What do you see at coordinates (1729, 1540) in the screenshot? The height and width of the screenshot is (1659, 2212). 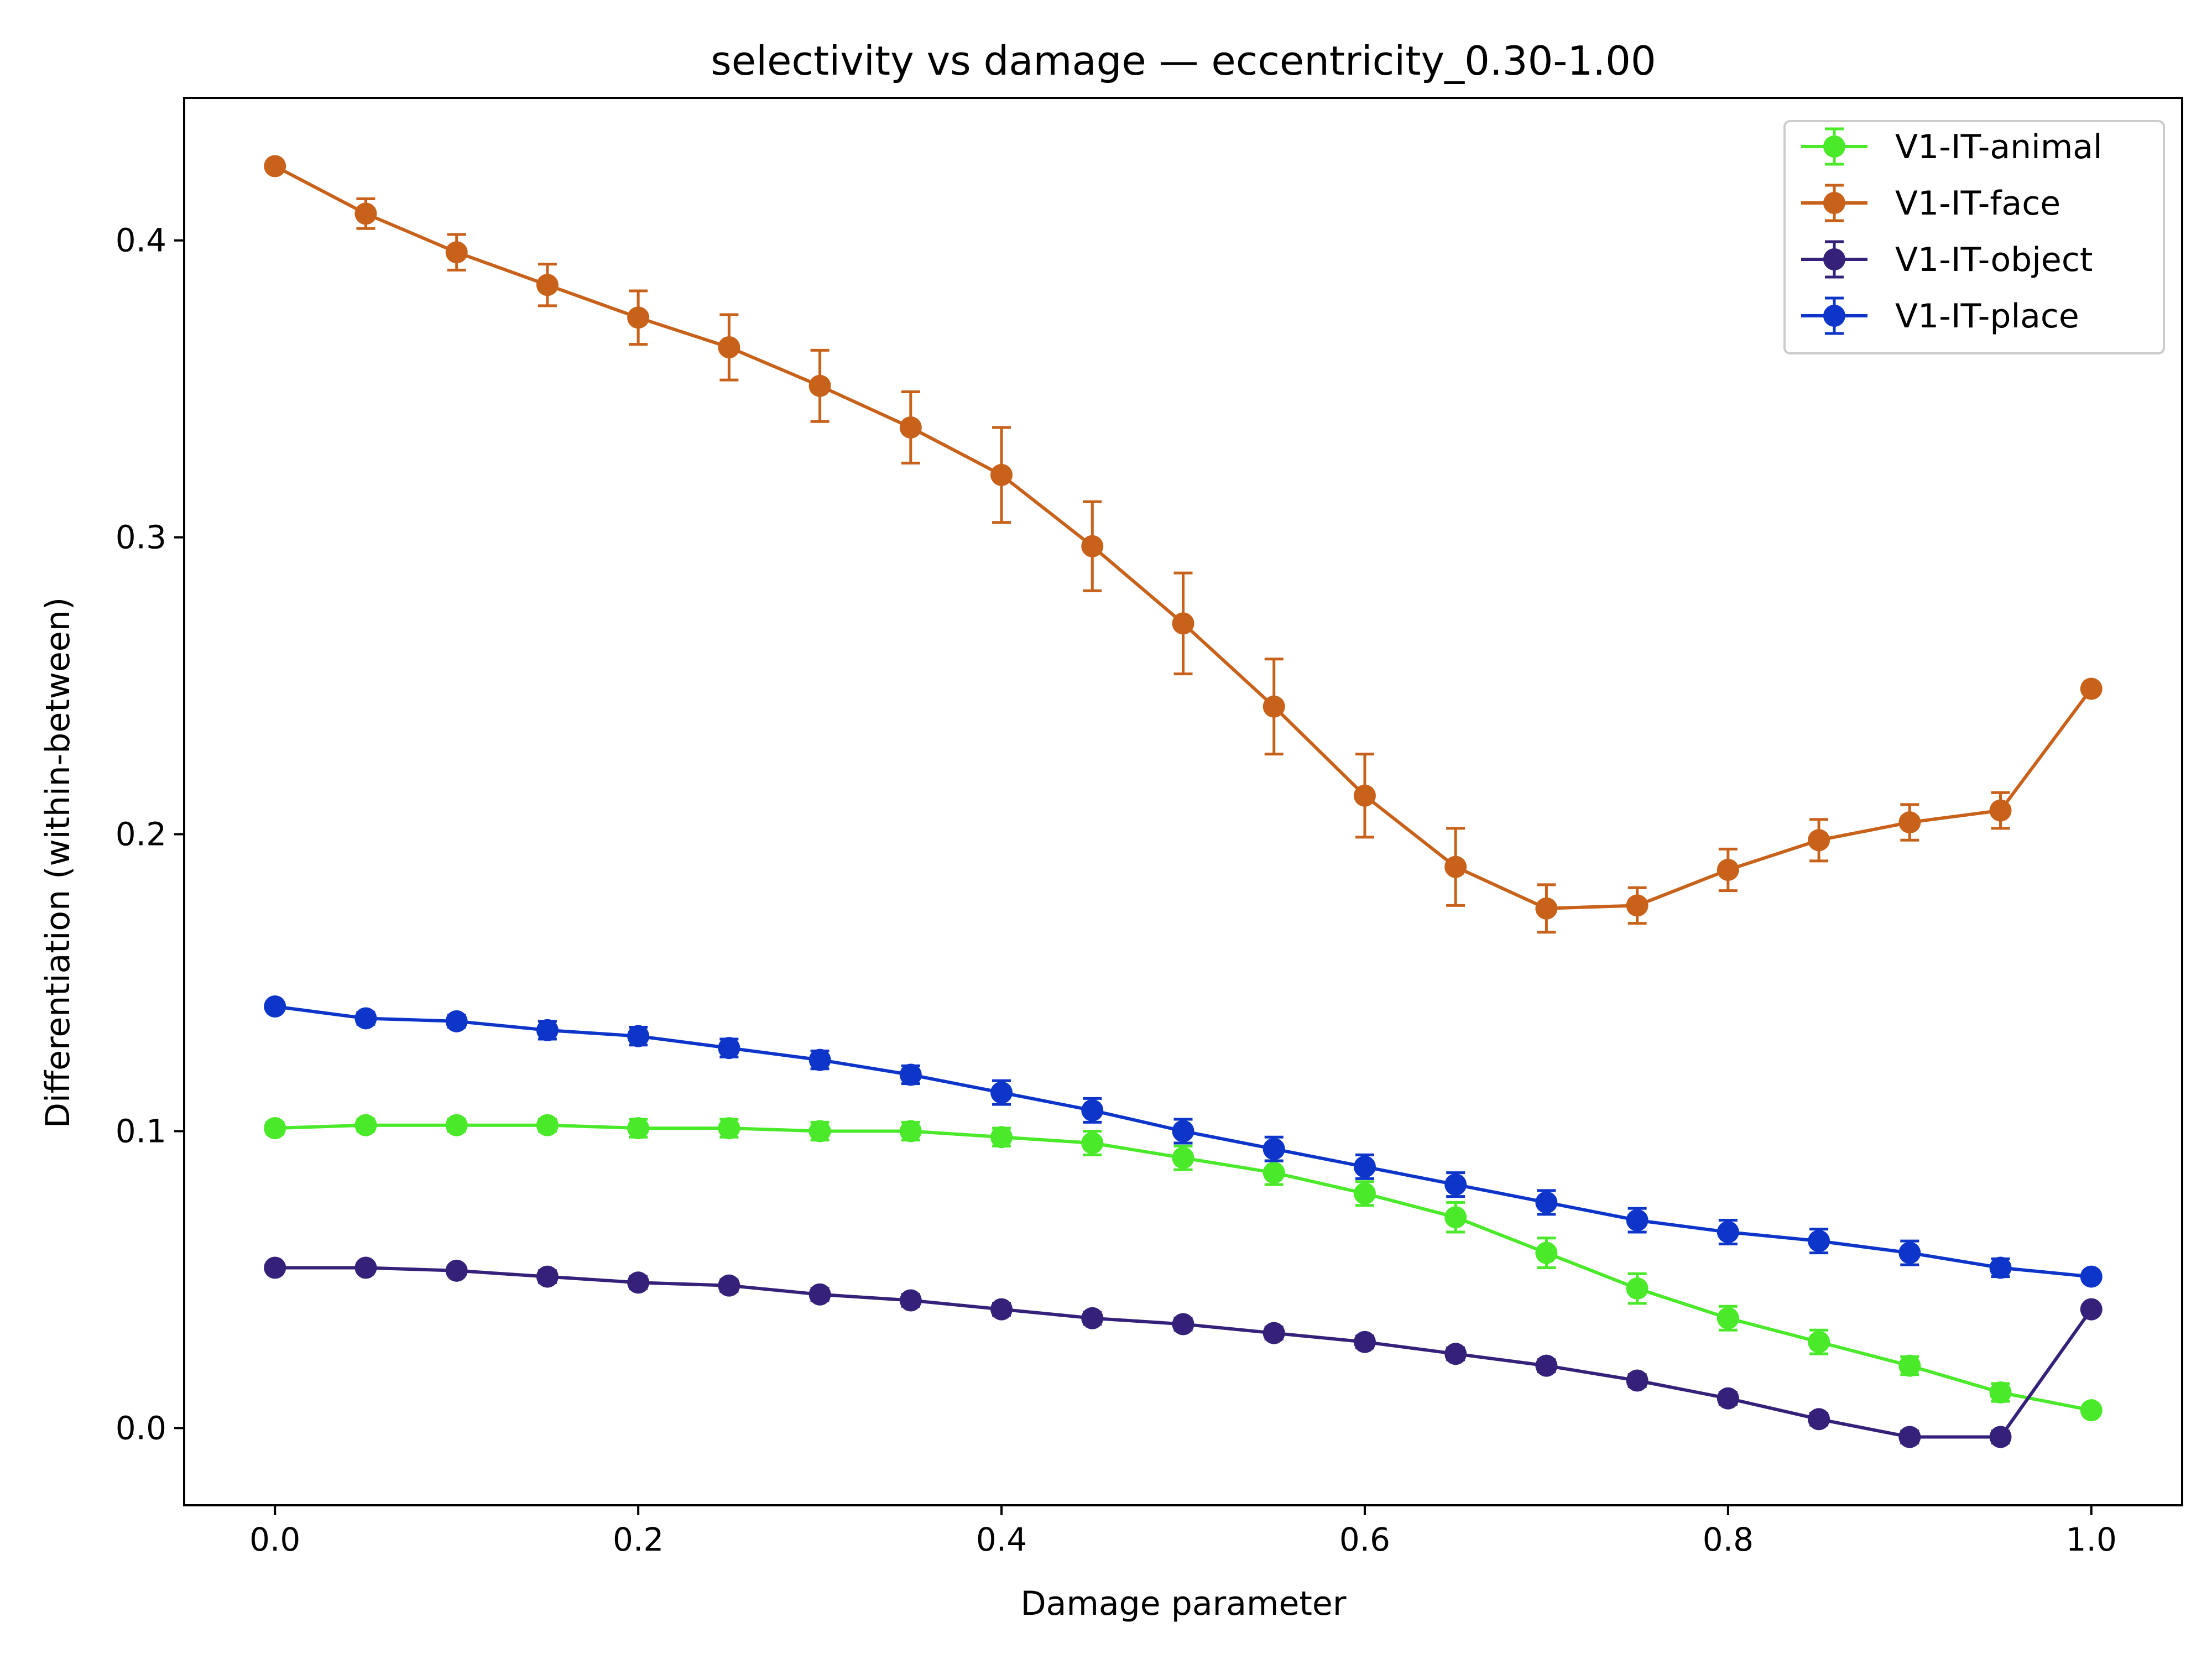 I see `x-tick-label: 0.8` at bounding box center [1729, 1540].